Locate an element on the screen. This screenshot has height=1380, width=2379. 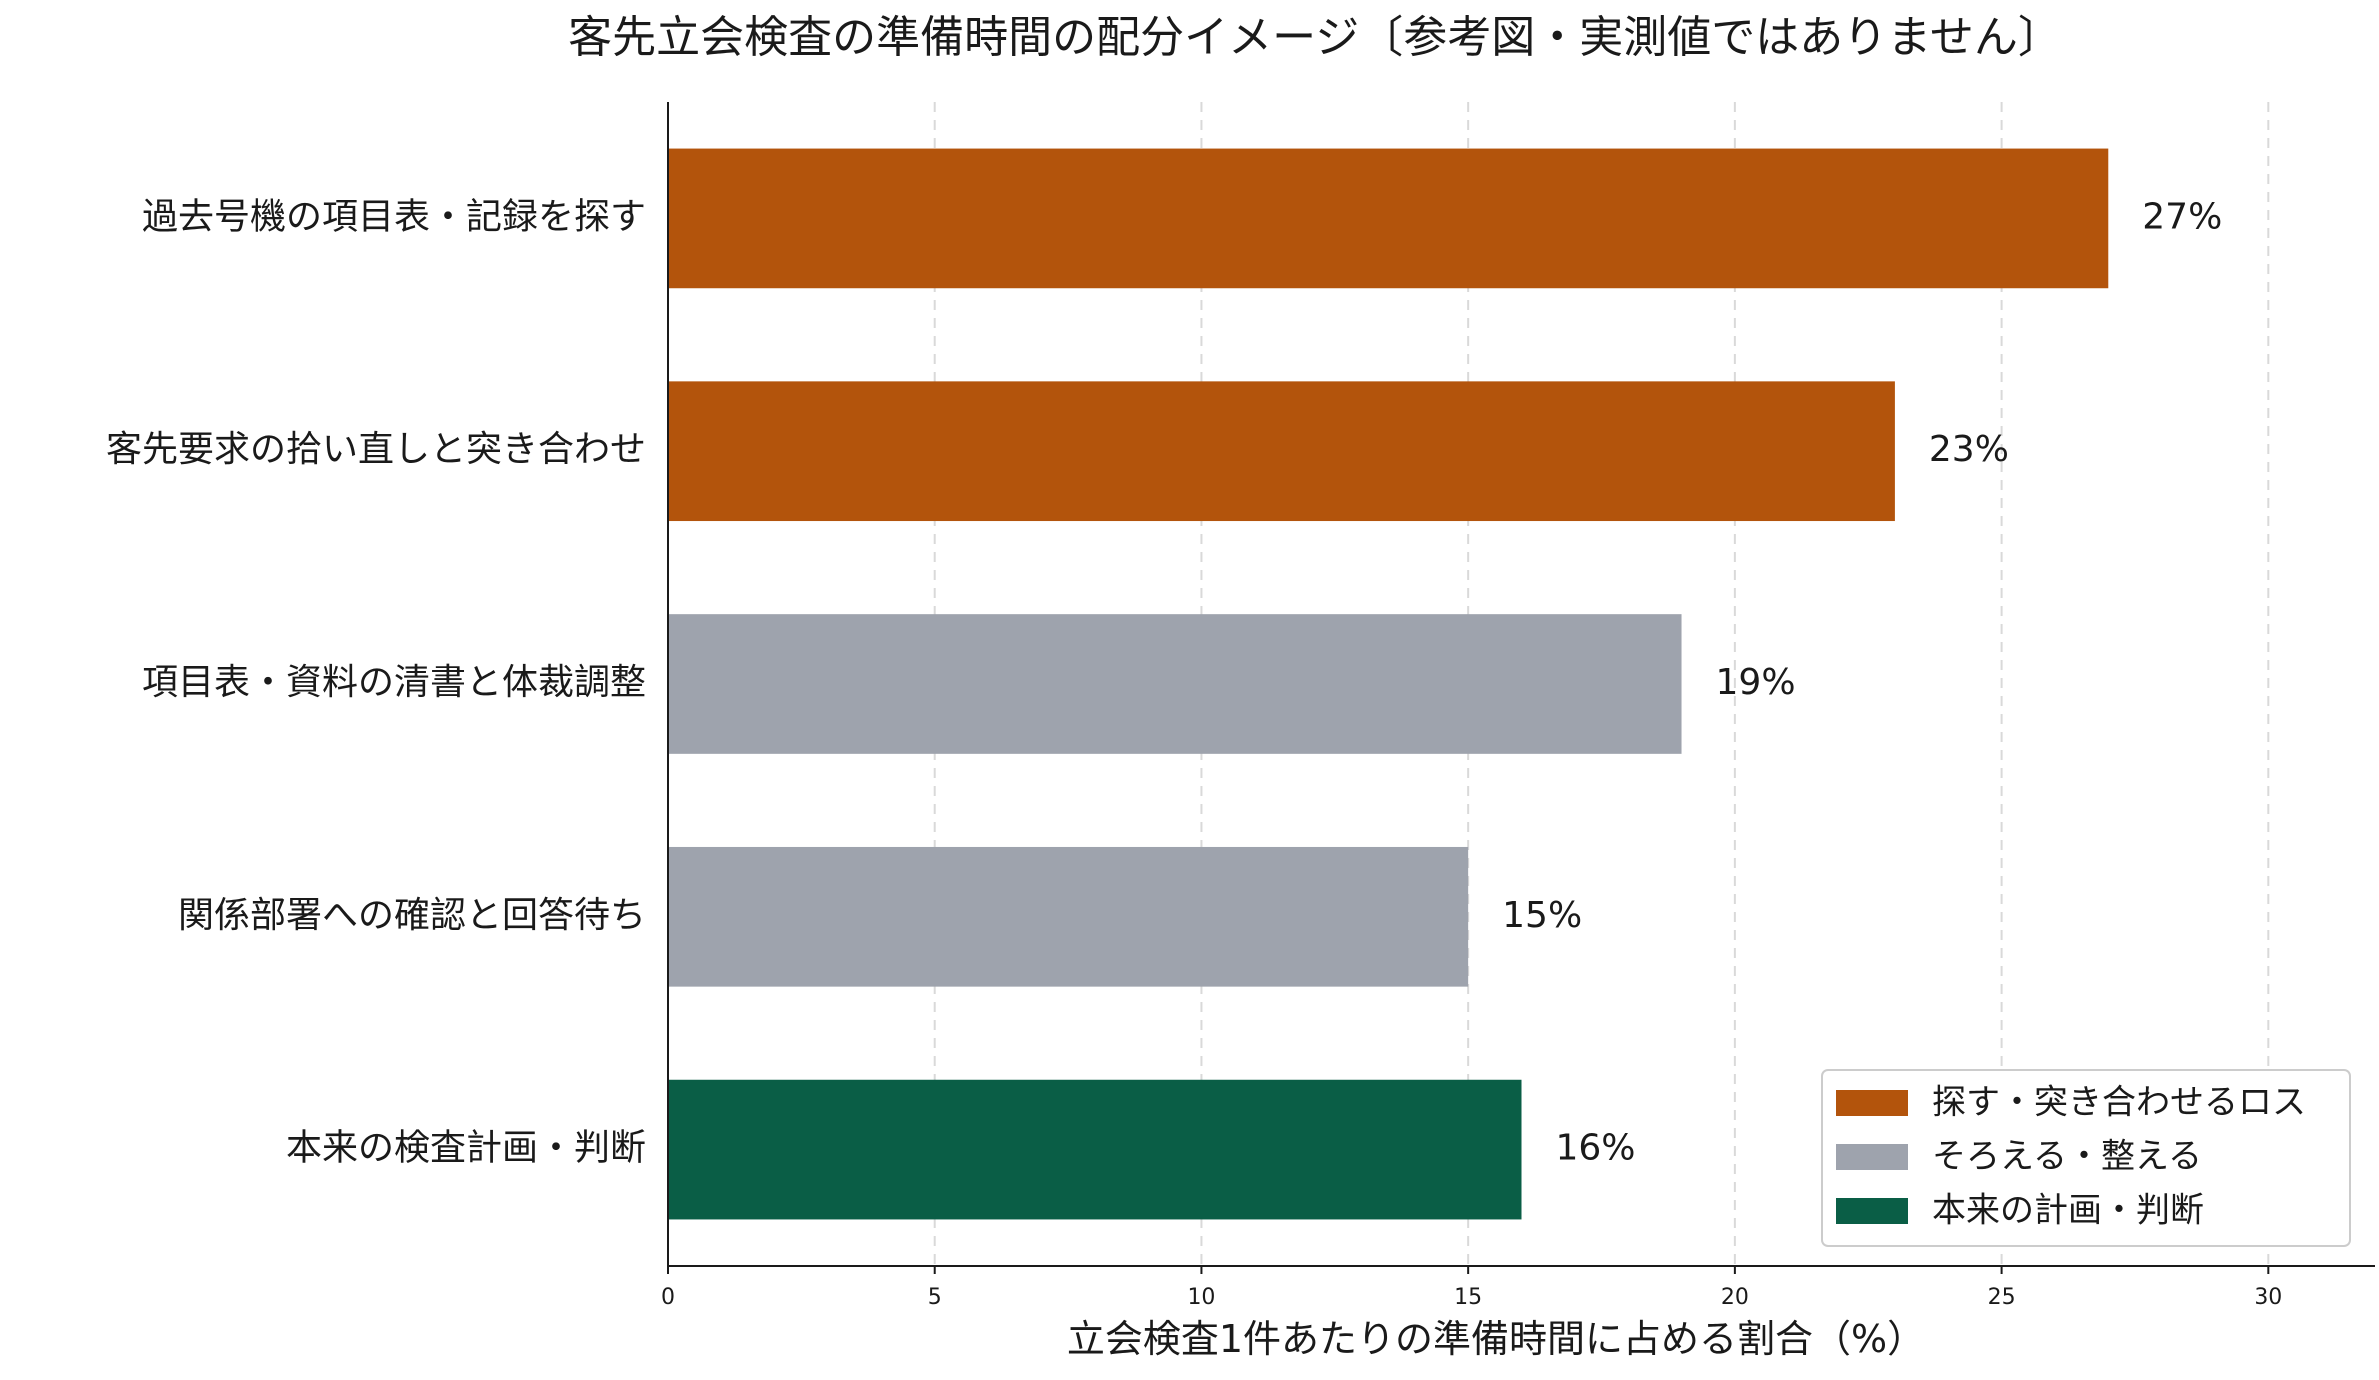
legend-label-core: 本来の計画・判断 is located at coordinates (2068, 1211).